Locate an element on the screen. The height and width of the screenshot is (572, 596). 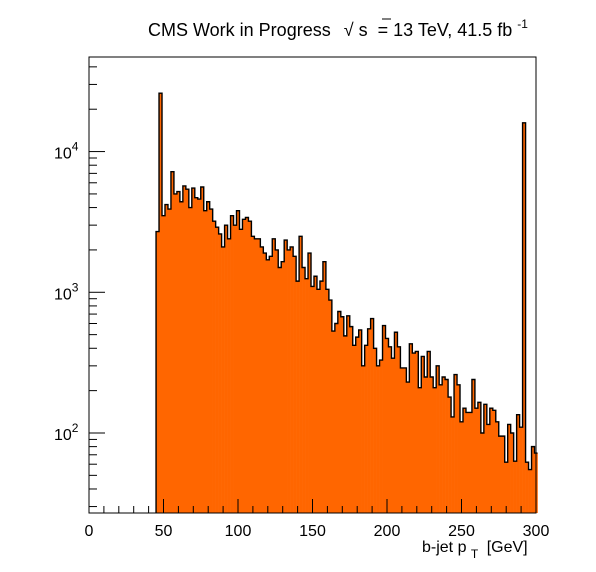
title-energy: = 13 TeV, 41.5 fb is located at coordinates (445, 30).